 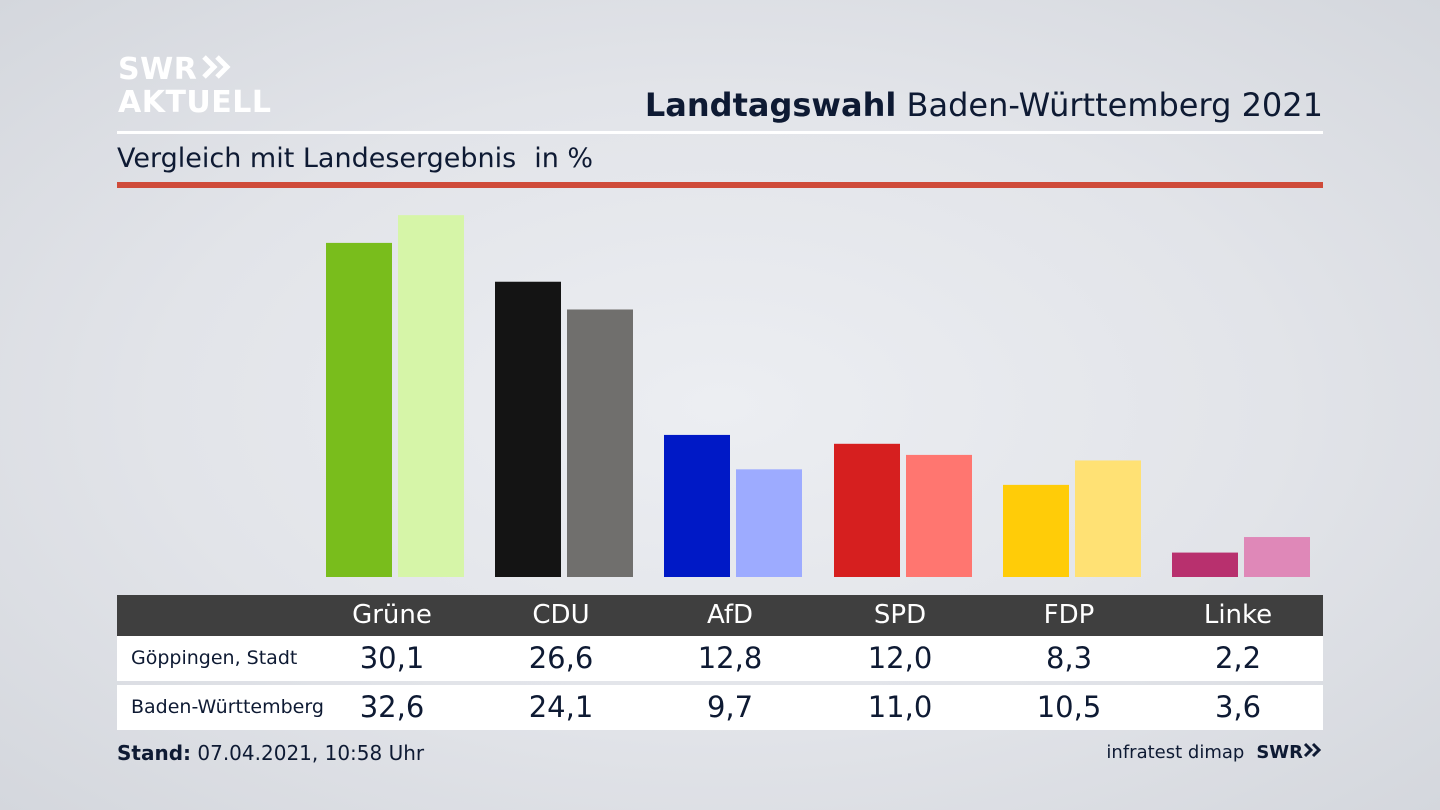 What do you see at coordinates (1279, 752) in the screenshot?
I see `swr-brand-text: SWR` at bounding box center [1279, 752].